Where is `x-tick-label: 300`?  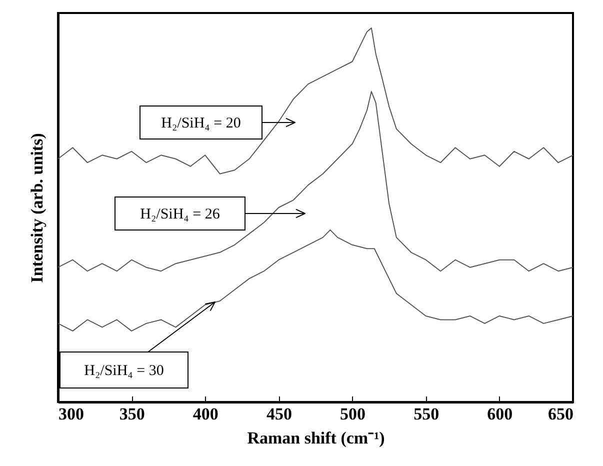
x-tick-label: 300 is located at coordinates (71, 414).